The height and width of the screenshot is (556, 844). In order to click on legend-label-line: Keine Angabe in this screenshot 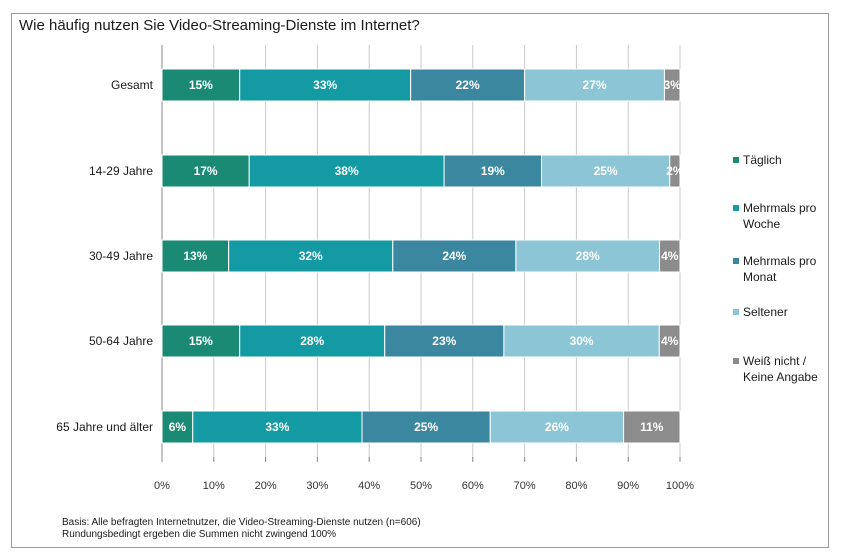, I will do `click(780, 377)`.